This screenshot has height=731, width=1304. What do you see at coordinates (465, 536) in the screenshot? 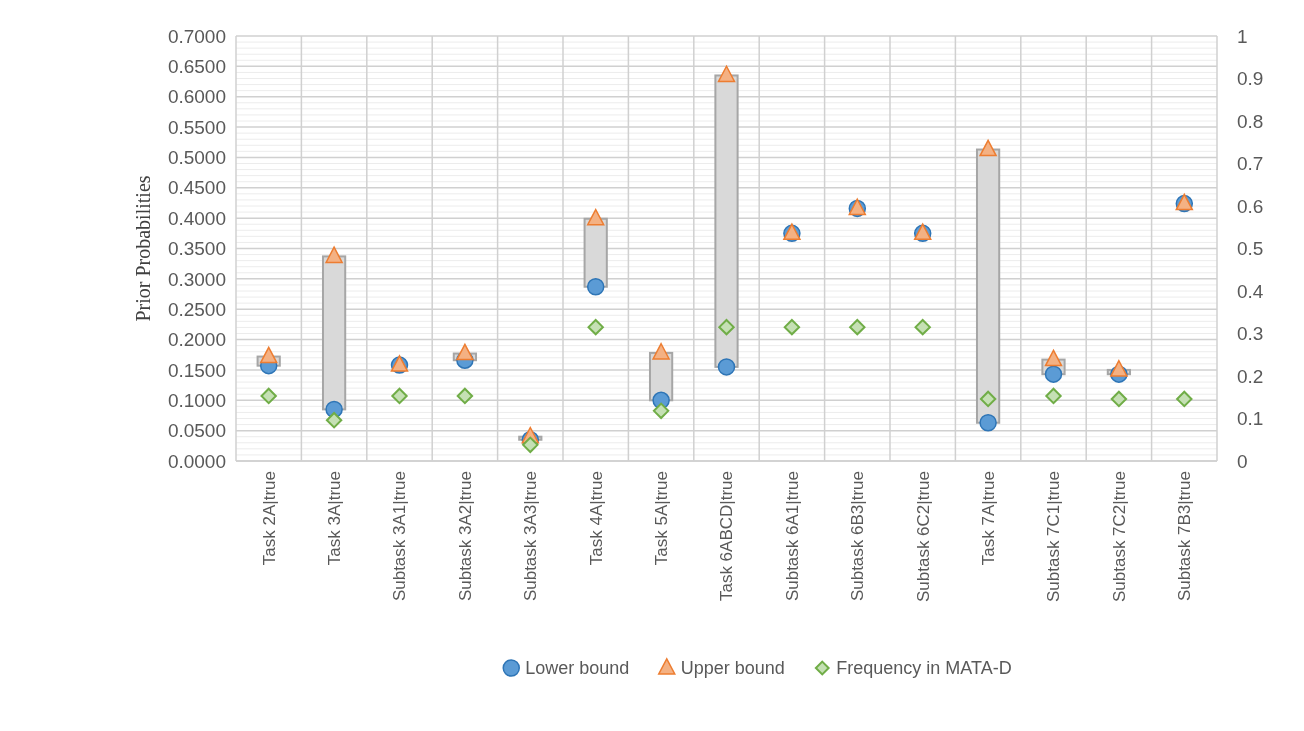
I see `x-tick-label: Subtask 3A2|true` at bounding box center [465, 536].